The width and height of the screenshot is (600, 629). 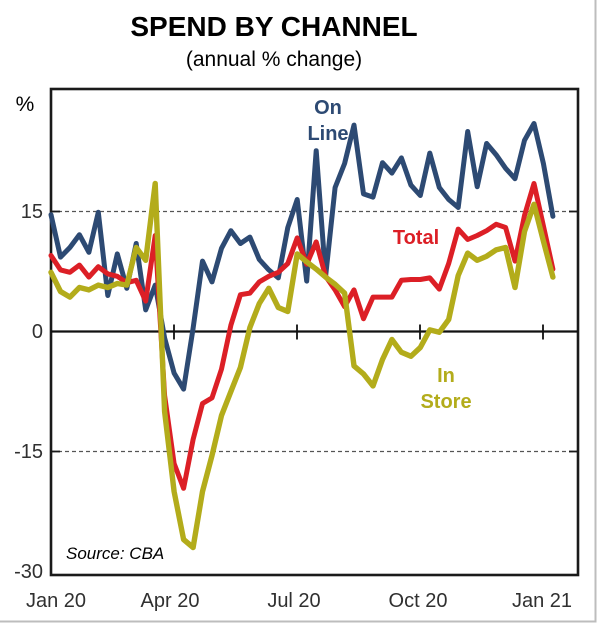 What do you see at coordinates (418, 601) in the screenshot?
I see `x-tick-label-oct20: Oct 20` at bounding box center [418, 601].